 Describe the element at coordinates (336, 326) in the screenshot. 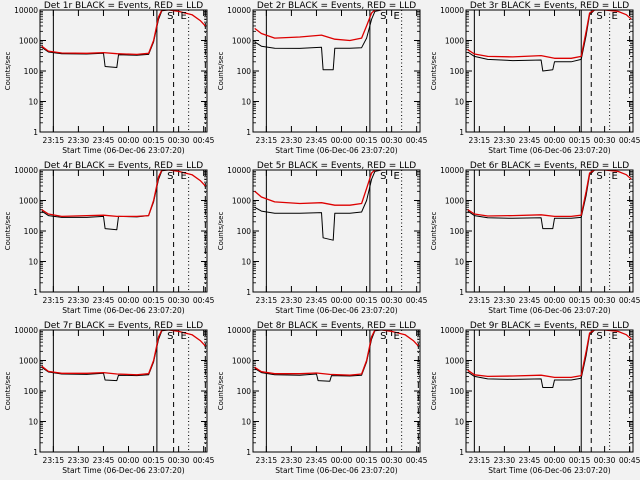

I see `panel-title: Det 8r BLACK = Events, RED = LLD` at that location.